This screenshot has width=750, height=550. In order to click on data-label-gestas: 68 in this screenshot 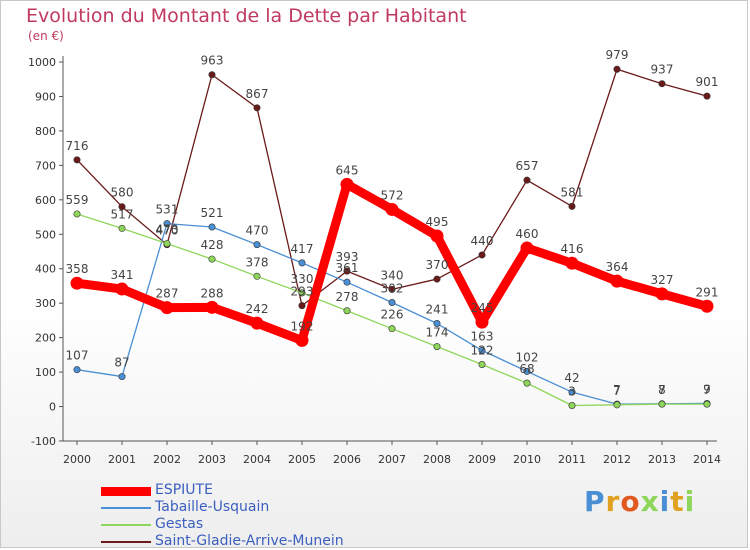, I will do `click(526, 369)`.